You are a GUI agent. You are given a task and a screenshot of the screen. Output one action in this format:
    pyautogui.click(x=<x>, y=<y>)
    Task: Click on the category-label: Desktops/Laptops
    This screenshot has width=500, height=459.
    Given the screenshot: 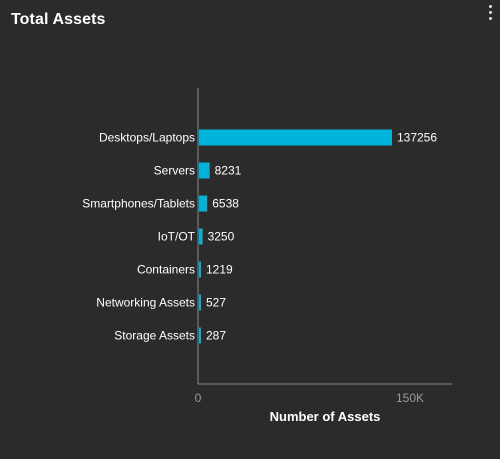 What is the action you would take?
    pyautogui.click(x=147, y=138)
    